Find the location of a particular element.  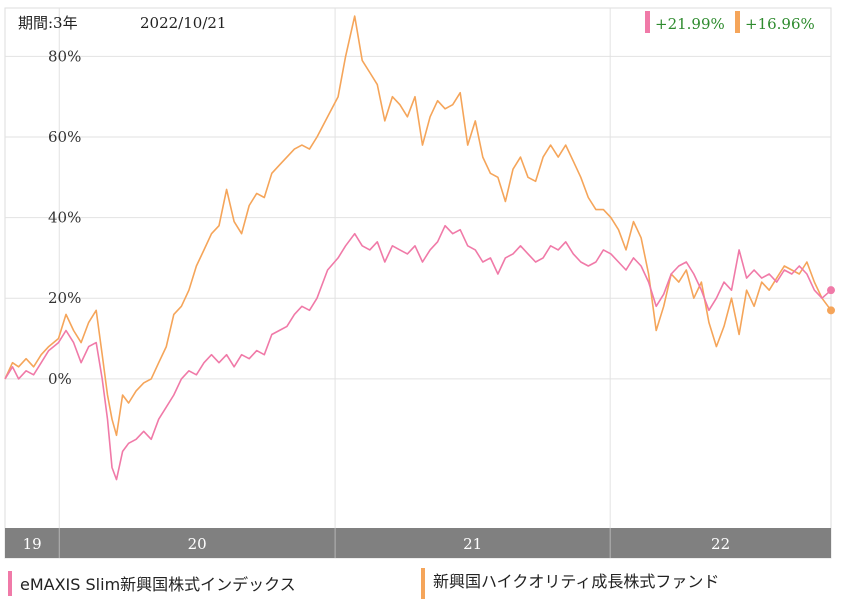

y-tick-label: 20% is located at coordinates (64, 298).